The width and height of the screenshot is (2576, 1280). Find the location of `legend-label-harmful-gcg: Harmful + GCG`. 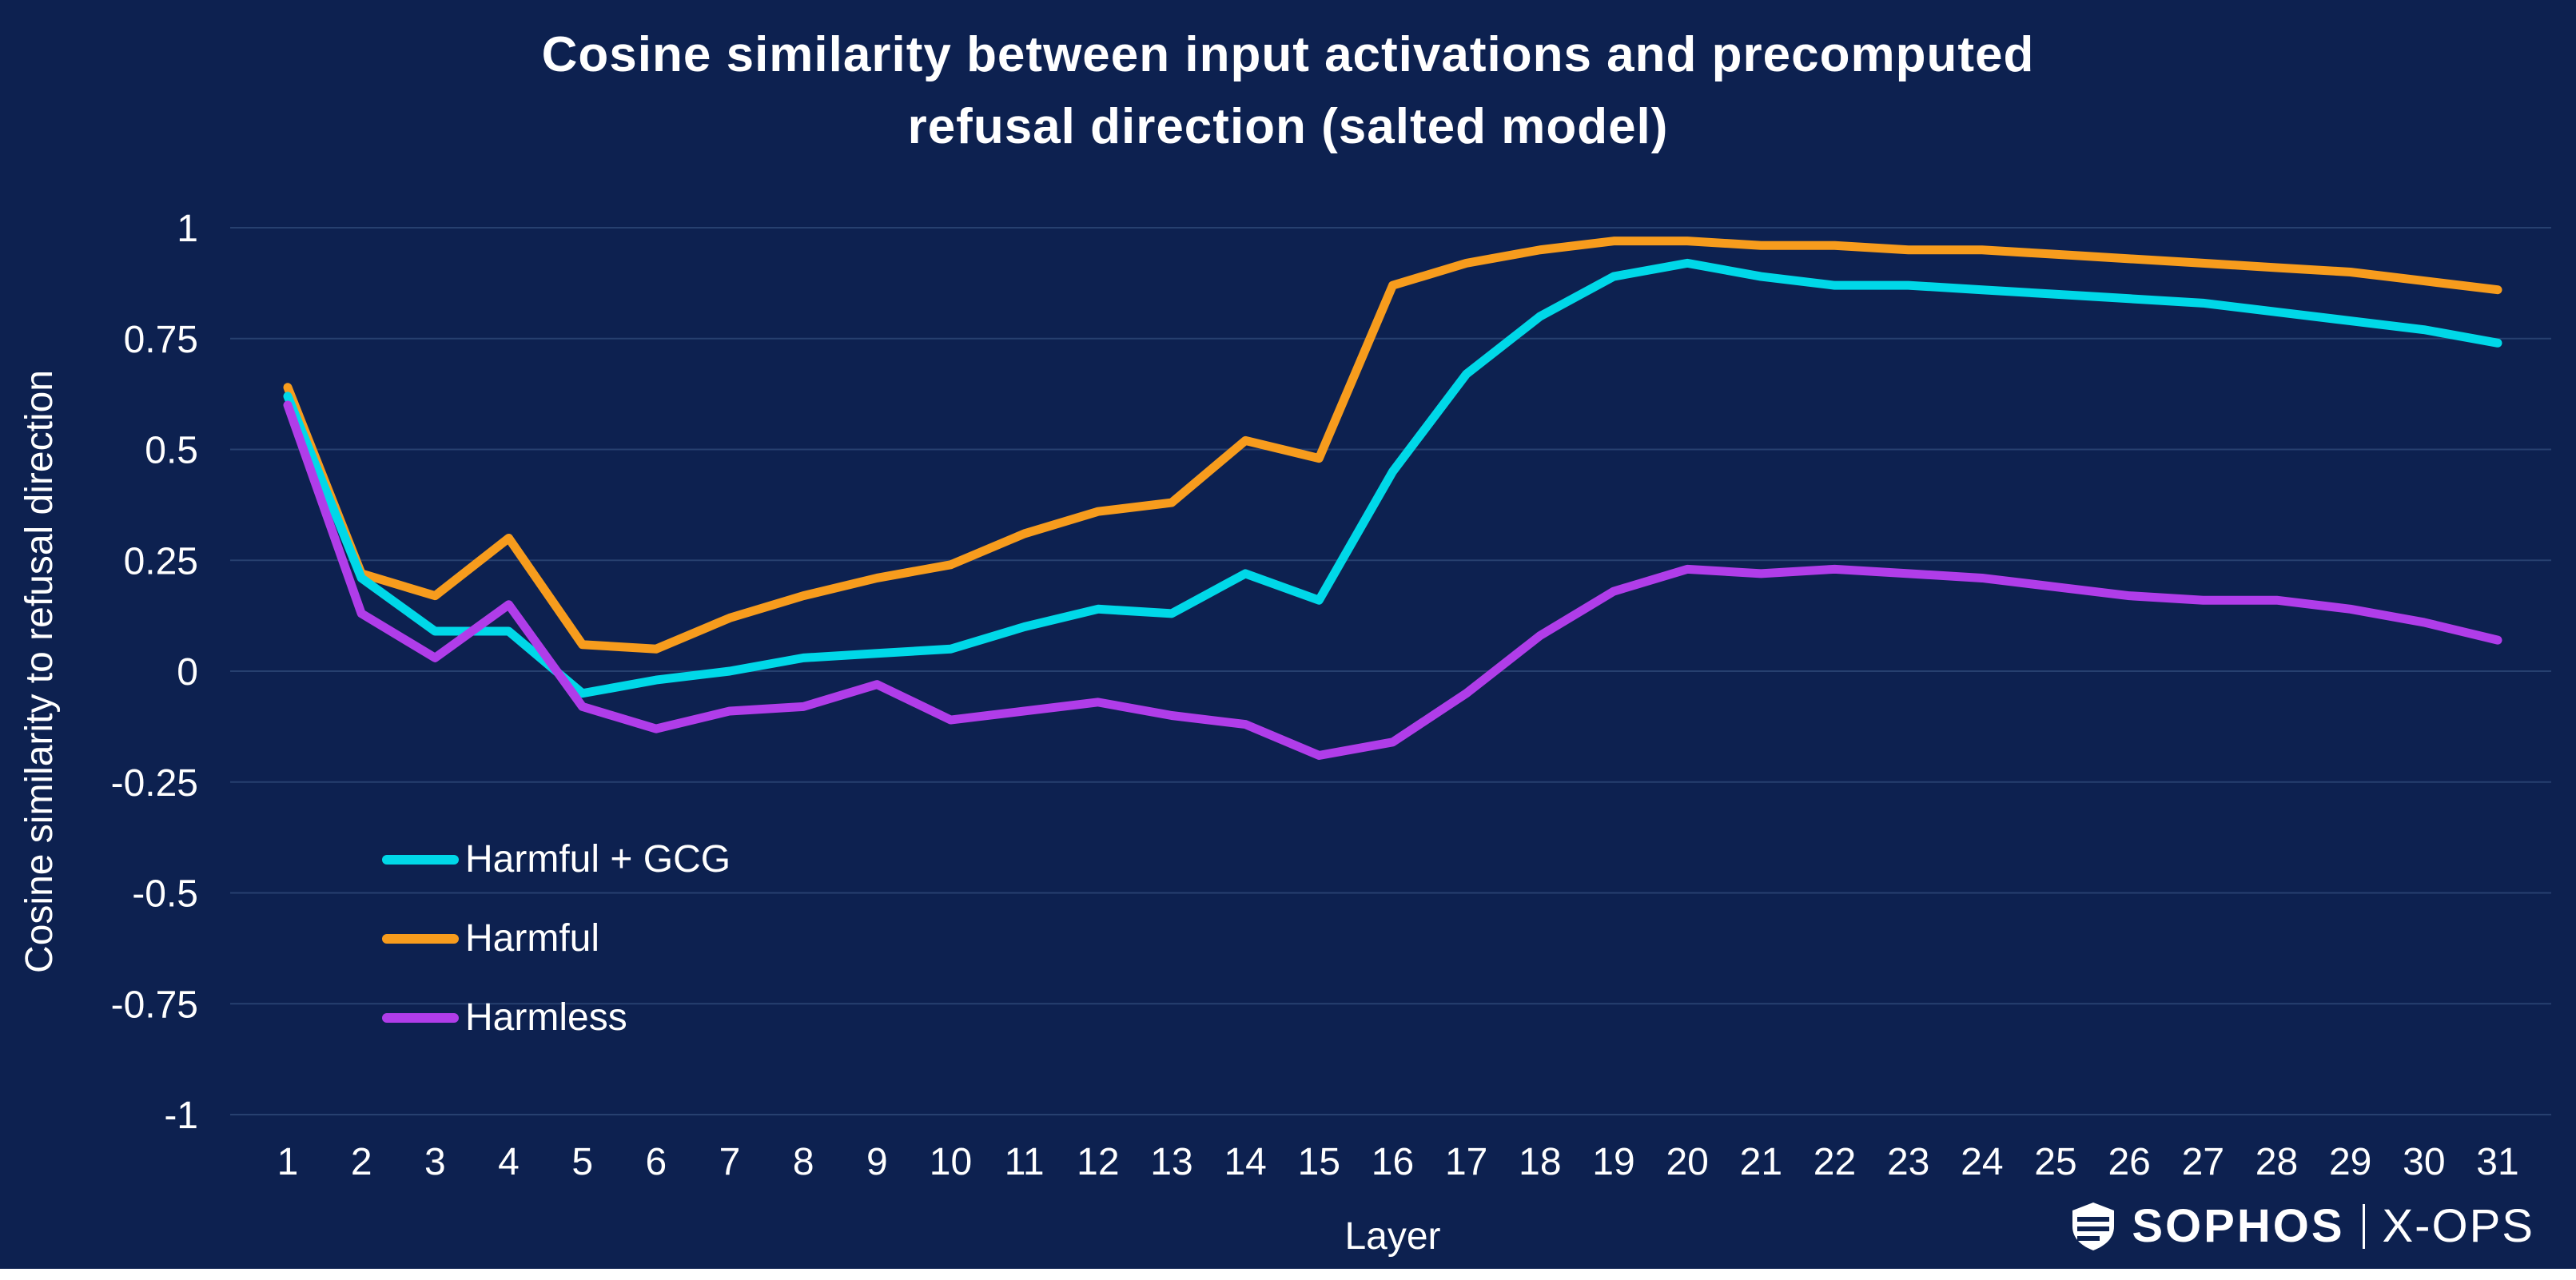

legend-label-harmful-gcg: Harmful + GCG is located at coordinates (598, 859).